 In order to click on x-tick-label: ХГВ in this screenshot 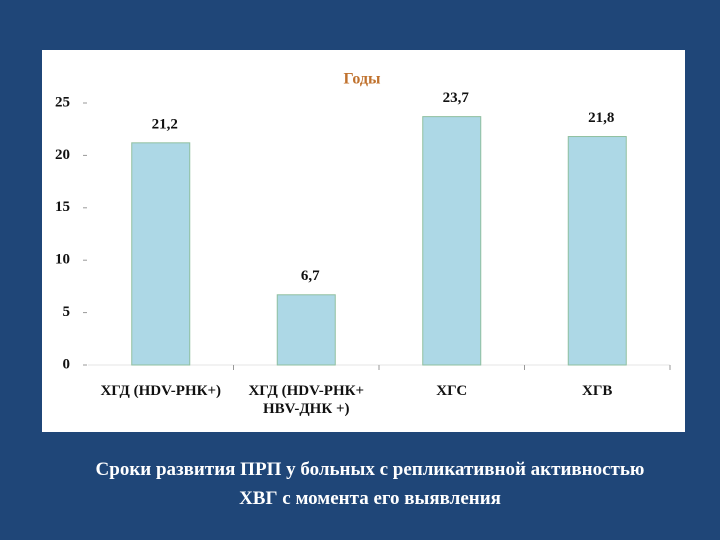, I will do `click(597, 391)`.